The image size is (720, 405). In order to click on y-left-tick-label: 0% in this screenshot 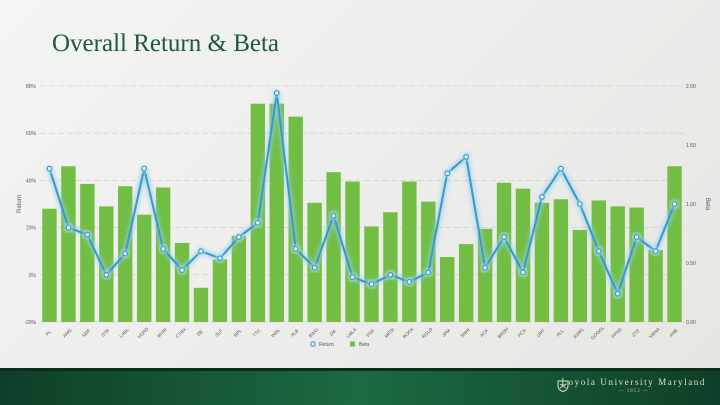, I will do `click(33, 276)`.